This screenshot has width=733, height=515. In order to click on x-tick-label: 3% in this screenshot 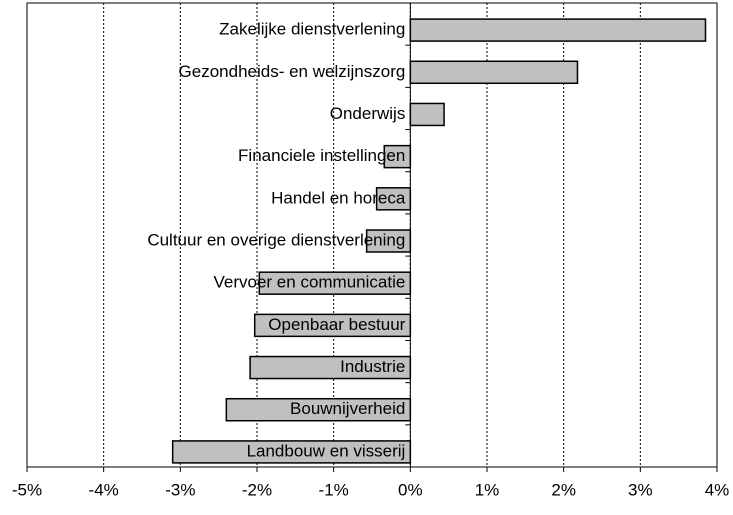, I will do `click(640, 489)`.